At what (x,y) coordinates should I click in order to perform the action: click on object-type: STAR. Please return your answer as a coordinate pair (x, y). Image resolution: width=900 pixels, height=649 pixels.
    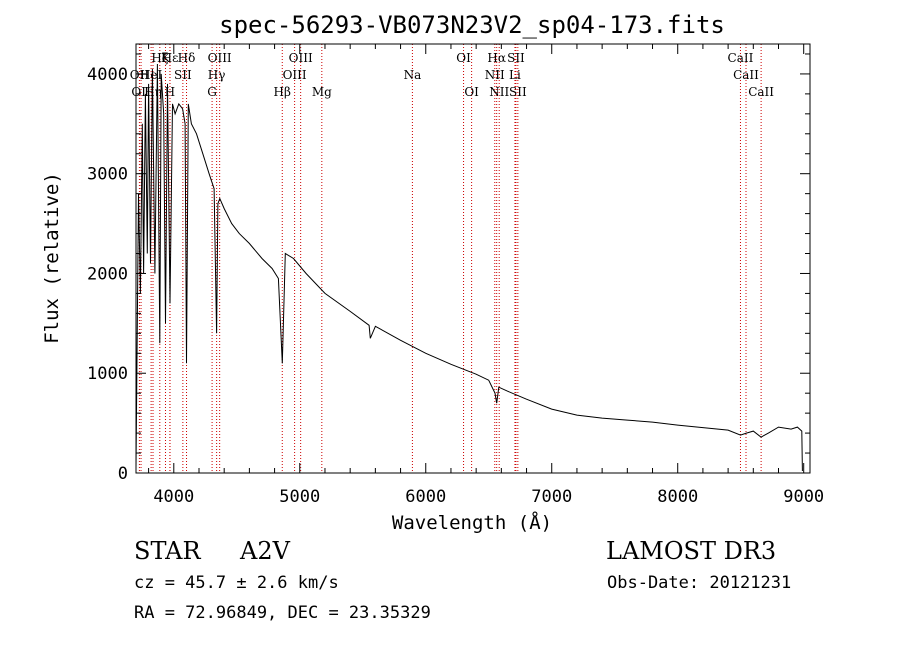
    Looking at the image, I should click on (167, 551).